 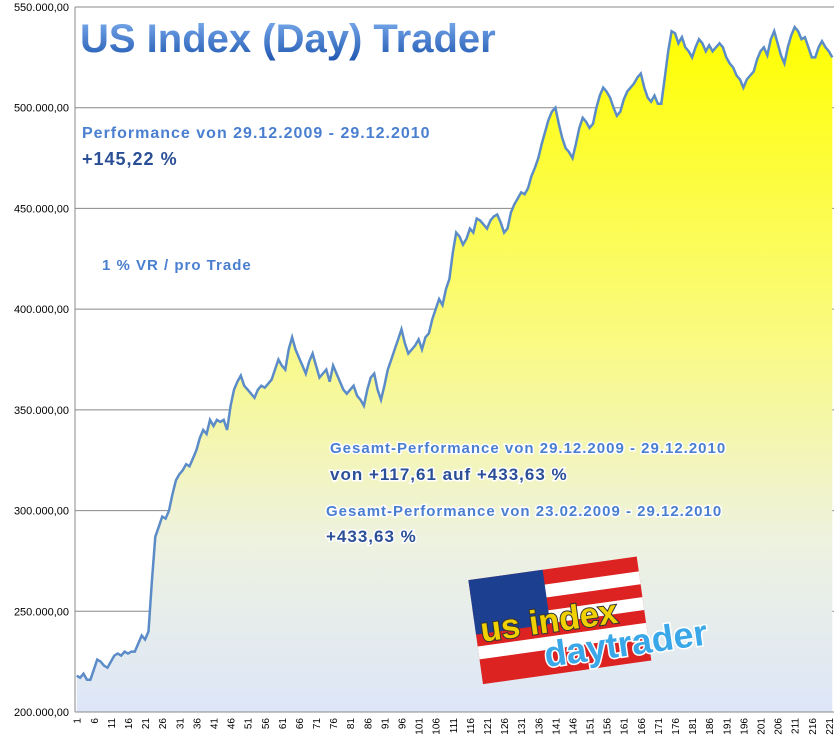 I want to click on x-tick-label: 121, so click(x=488, y=726).